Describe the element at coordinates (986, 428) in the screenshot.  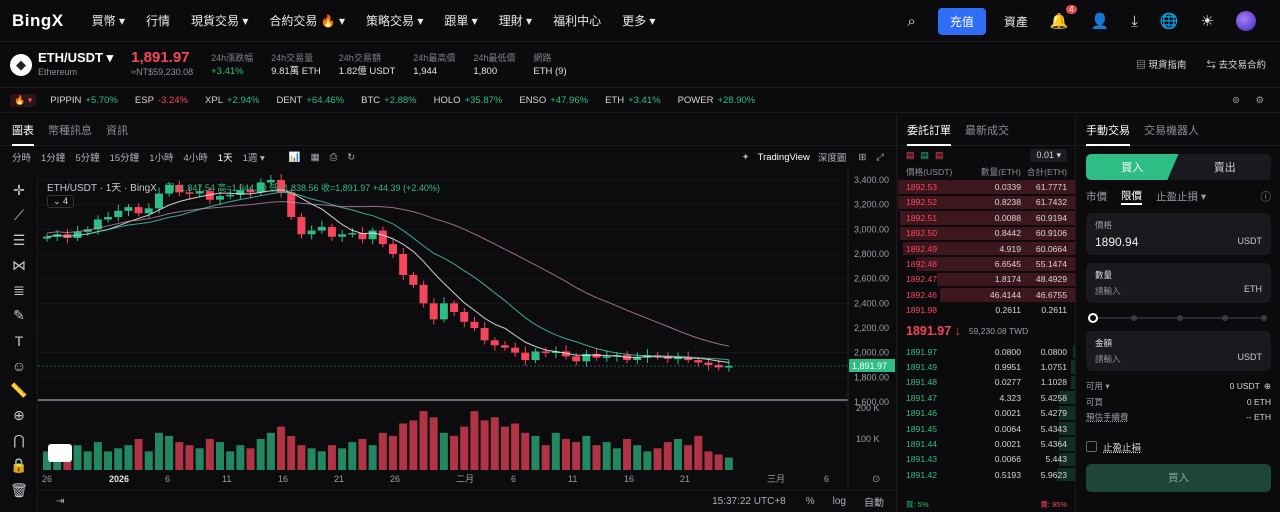
I see `bid-row: 1891.45 0.0064 5.4343` at that location.